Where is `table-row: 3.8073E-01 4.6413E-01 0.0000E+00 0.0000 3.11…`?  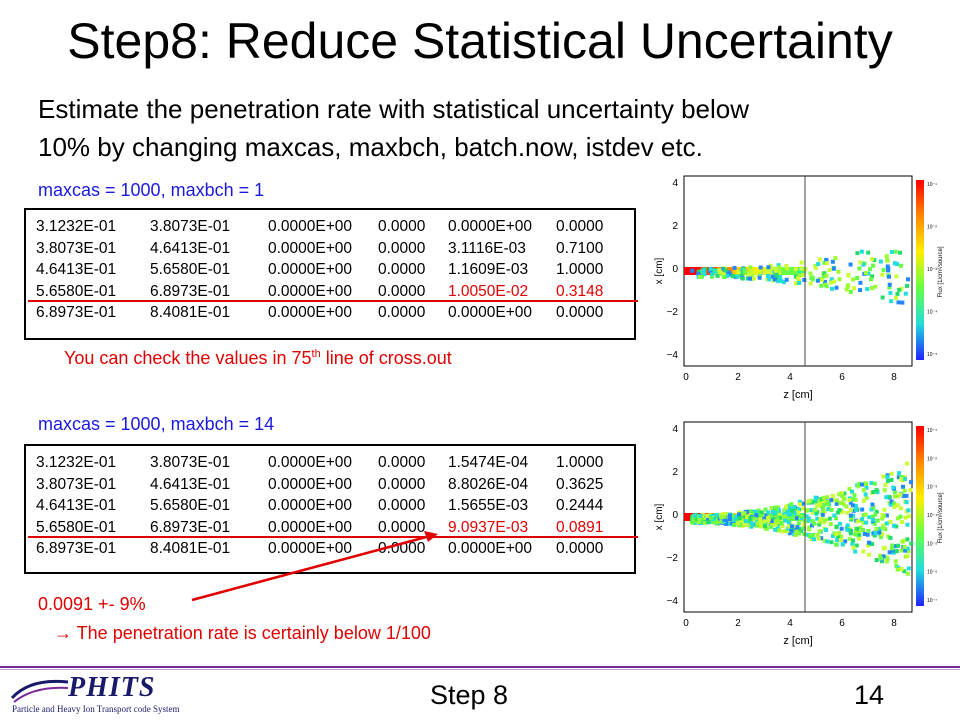
table-row: 3.8073E-01 4.6413E-01 0.0000E+00 0.0000 3.11… is located at coordinates (335, 249).